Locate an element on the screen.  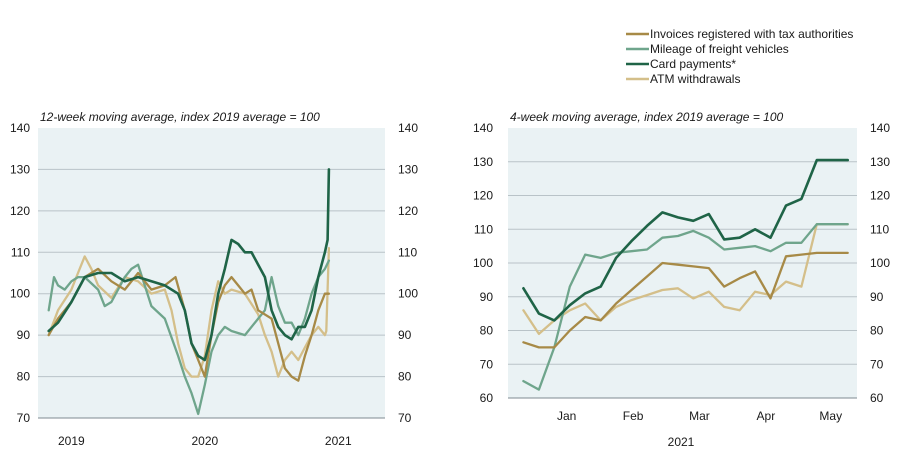
left-y-tick-left-140: 140 is located at coordinates (20, 128).